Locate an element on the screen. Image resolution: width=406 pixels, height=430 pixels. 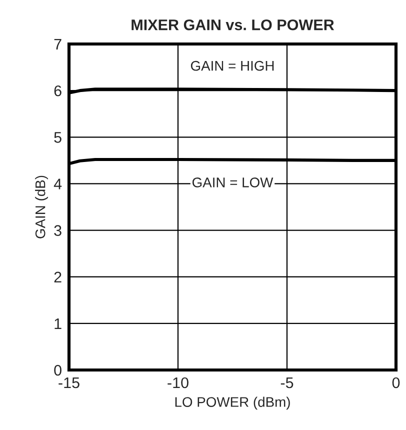
y-tick-label: 2 is located at coordinates (58, 277).